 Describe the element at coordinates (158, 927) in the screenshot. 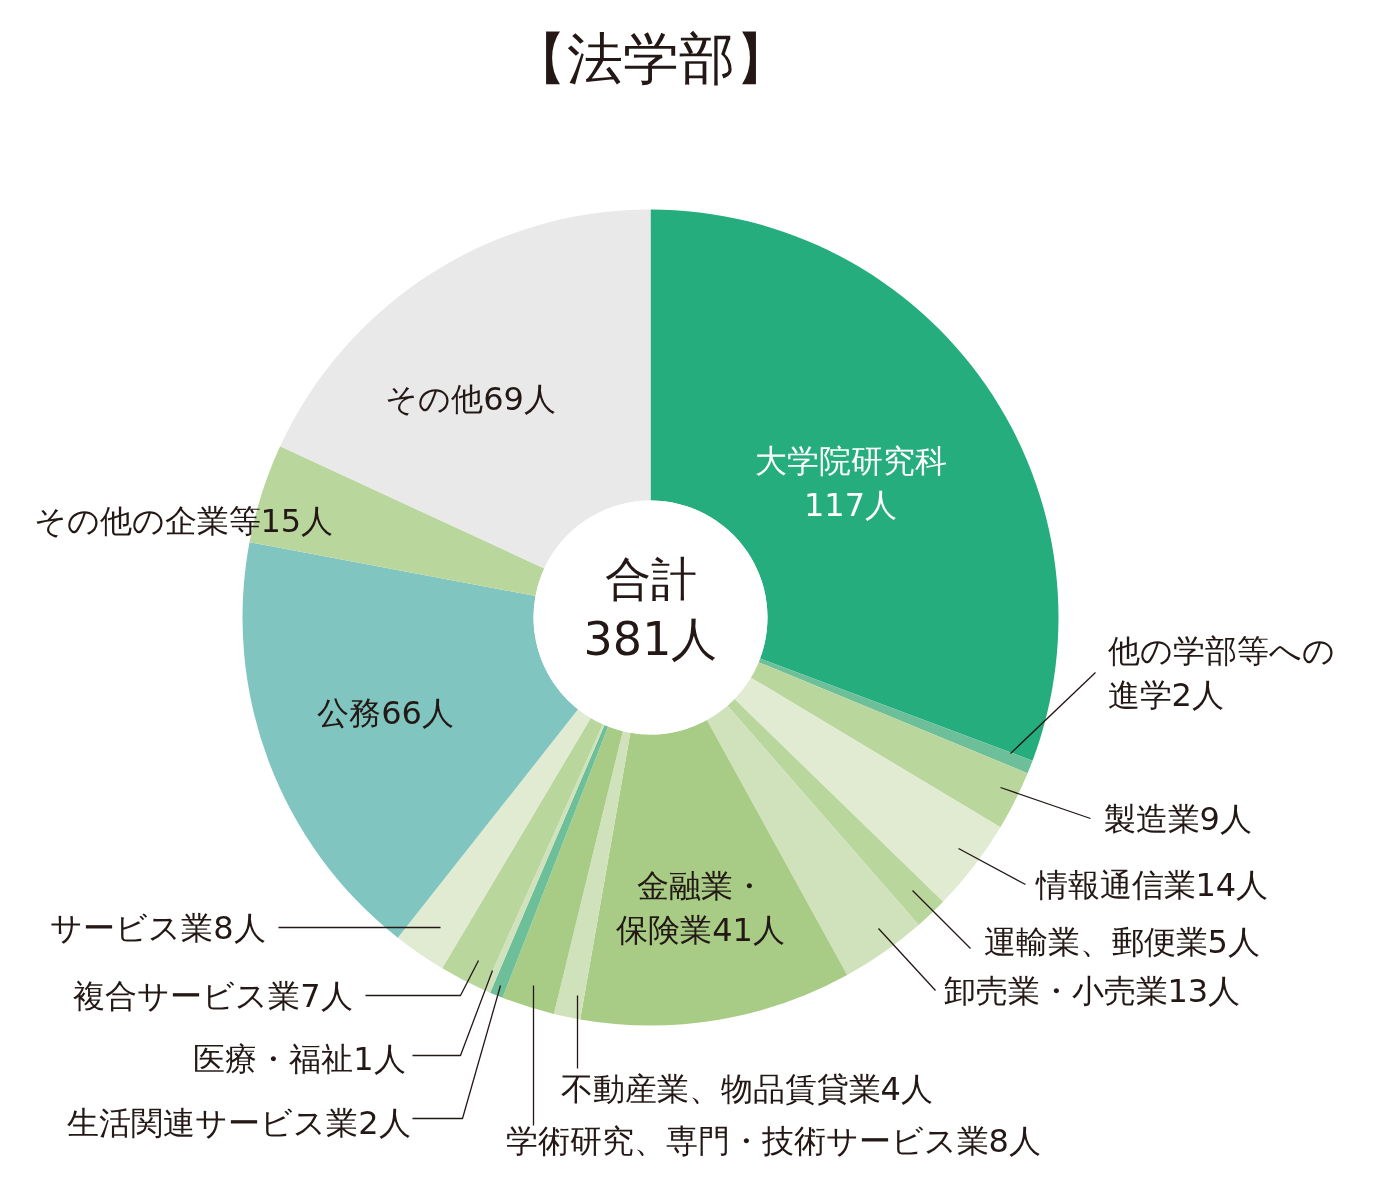

I see `slice-label: サービス業8人` at that location.